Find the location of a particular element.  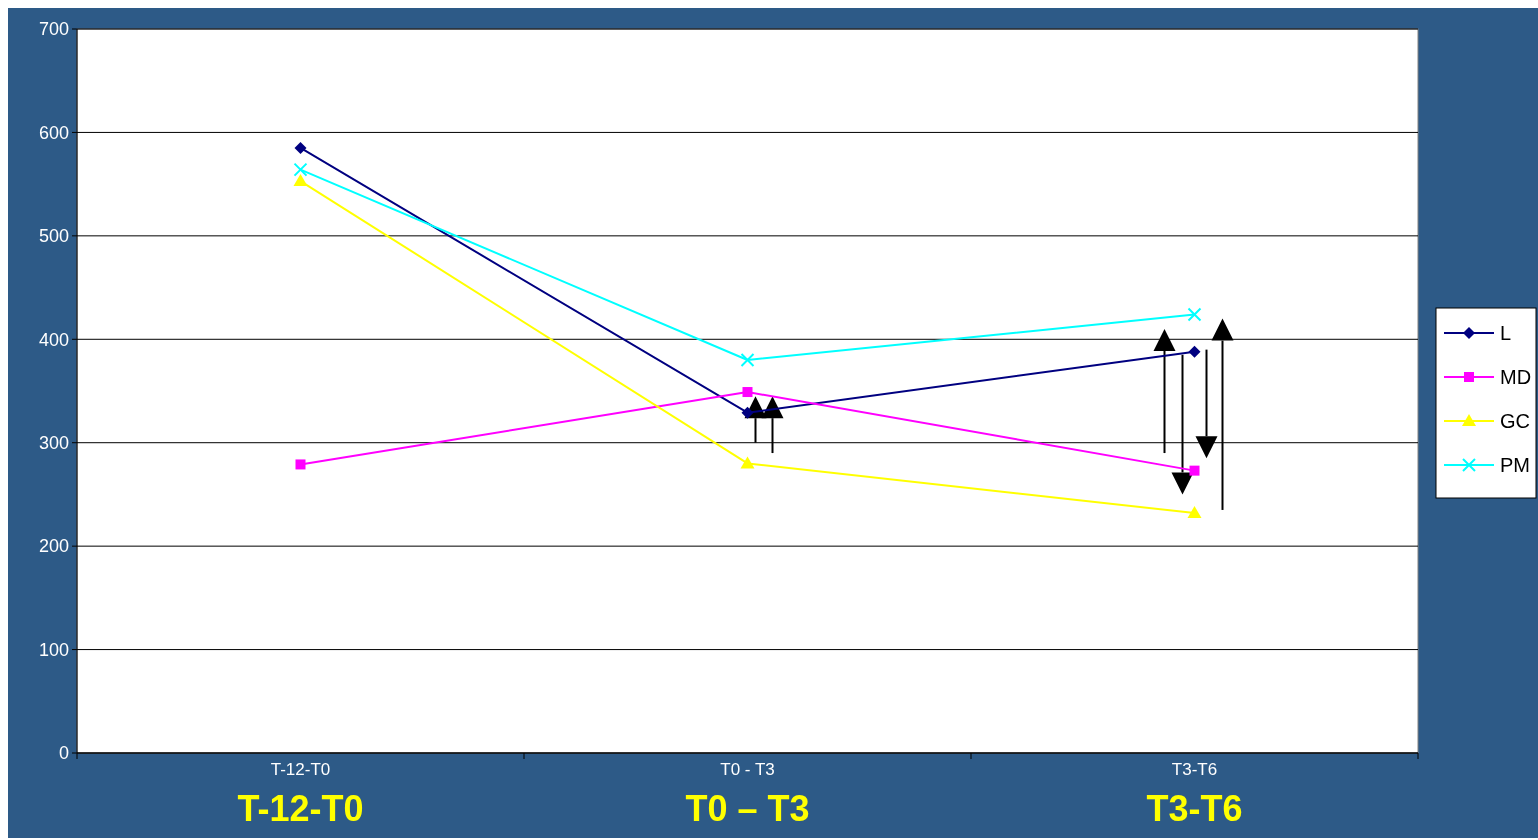

text: T3-T6 is located at coordinates (1194, 808).